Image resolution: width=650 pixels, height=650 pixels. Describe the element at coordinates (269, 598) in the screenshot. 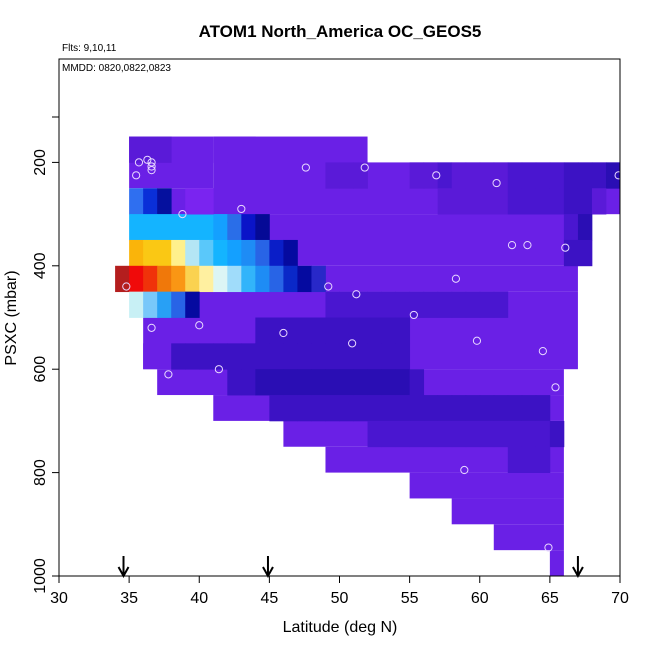

I see `x-tick-label: 45` at that location.